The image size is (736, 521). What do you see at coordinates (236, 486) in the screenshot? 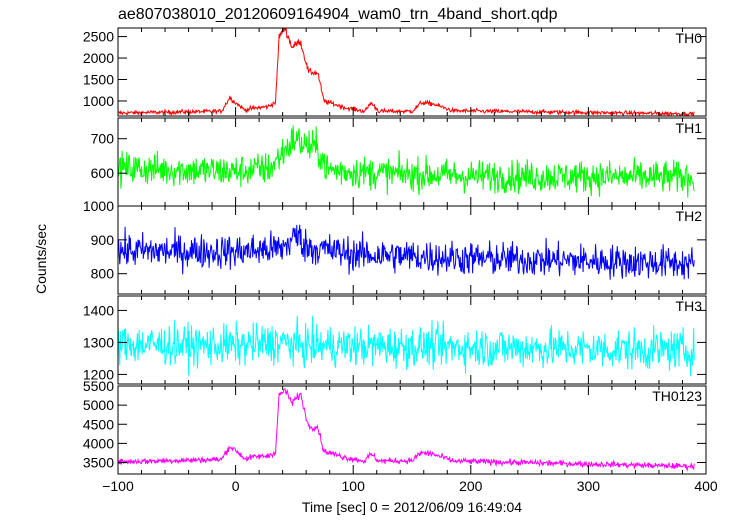
I see `x-tick-label: 0` at bounding box center [236, 486].